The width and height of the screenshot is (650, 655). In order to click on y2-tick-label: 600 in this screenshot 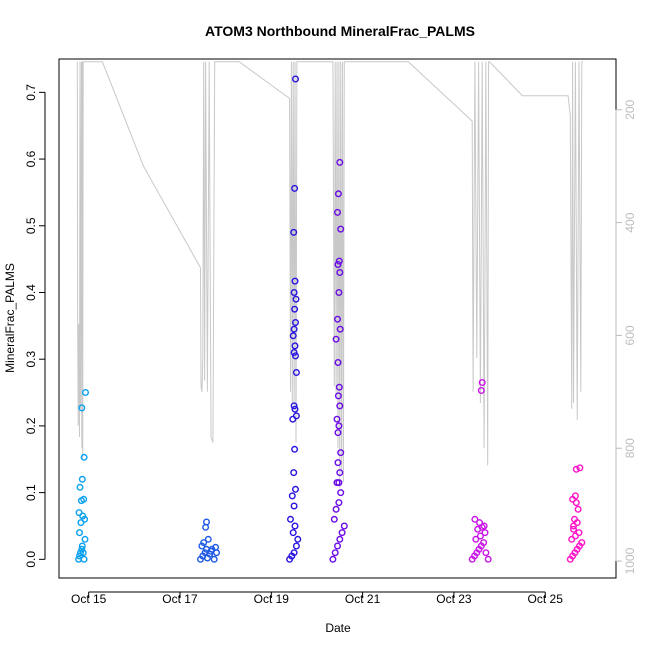, I will do `click(630, 335)`.